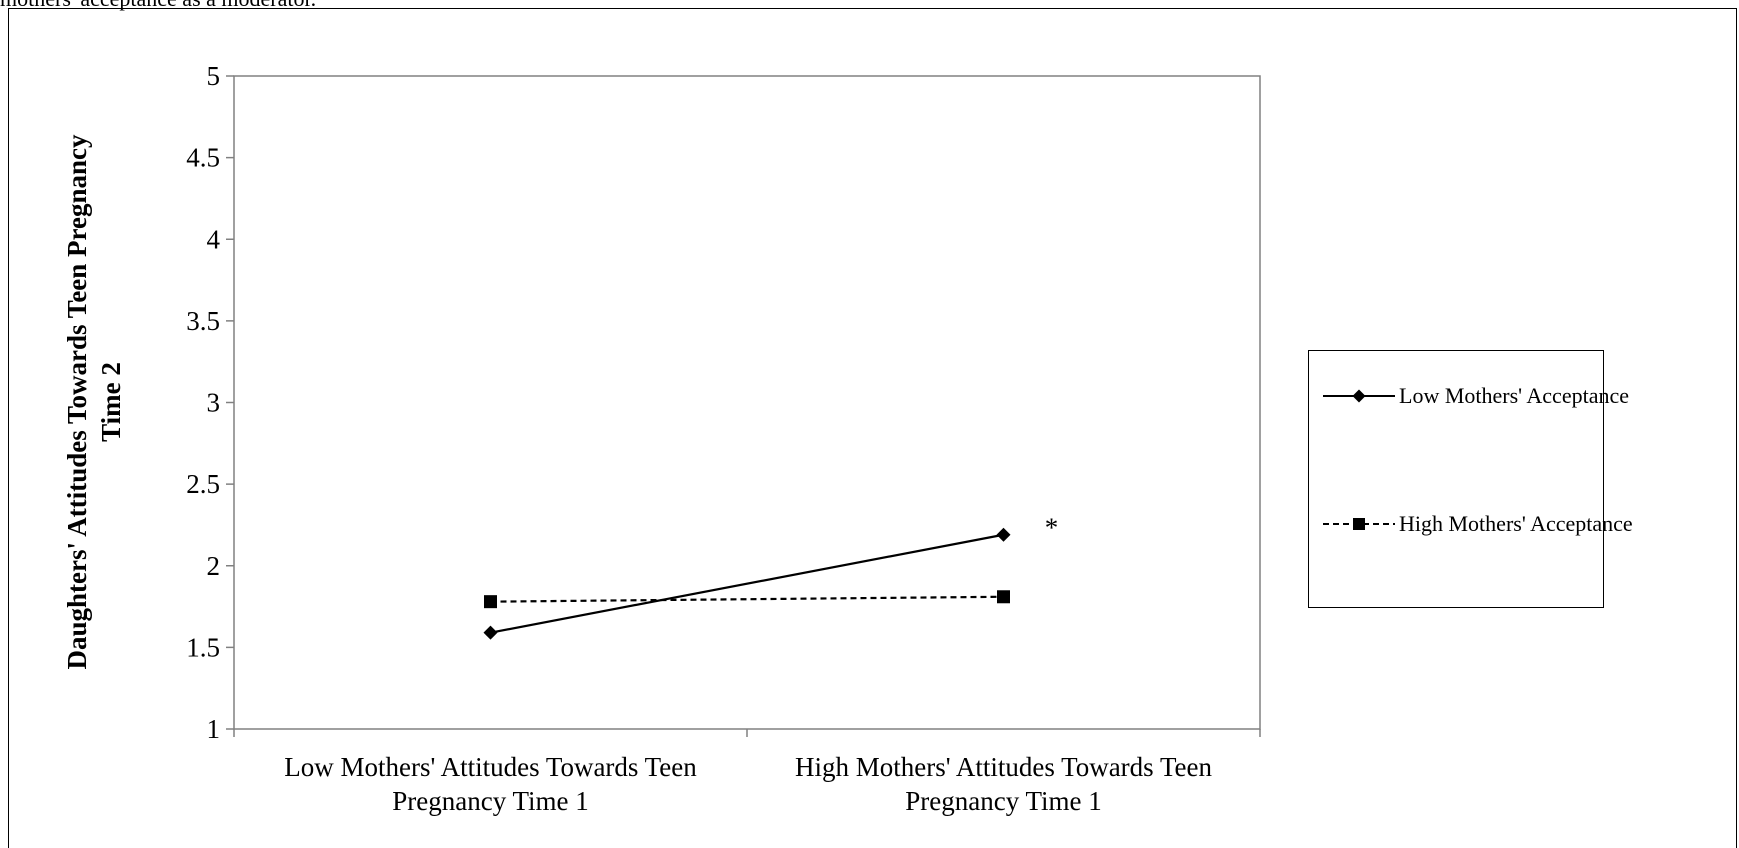 Image resolution: width=1739 pixels, height=848 pixels. Describe the element at coordinates (203, 484) in the screenshot. I see `y-tick-label: 2.5` at that location.